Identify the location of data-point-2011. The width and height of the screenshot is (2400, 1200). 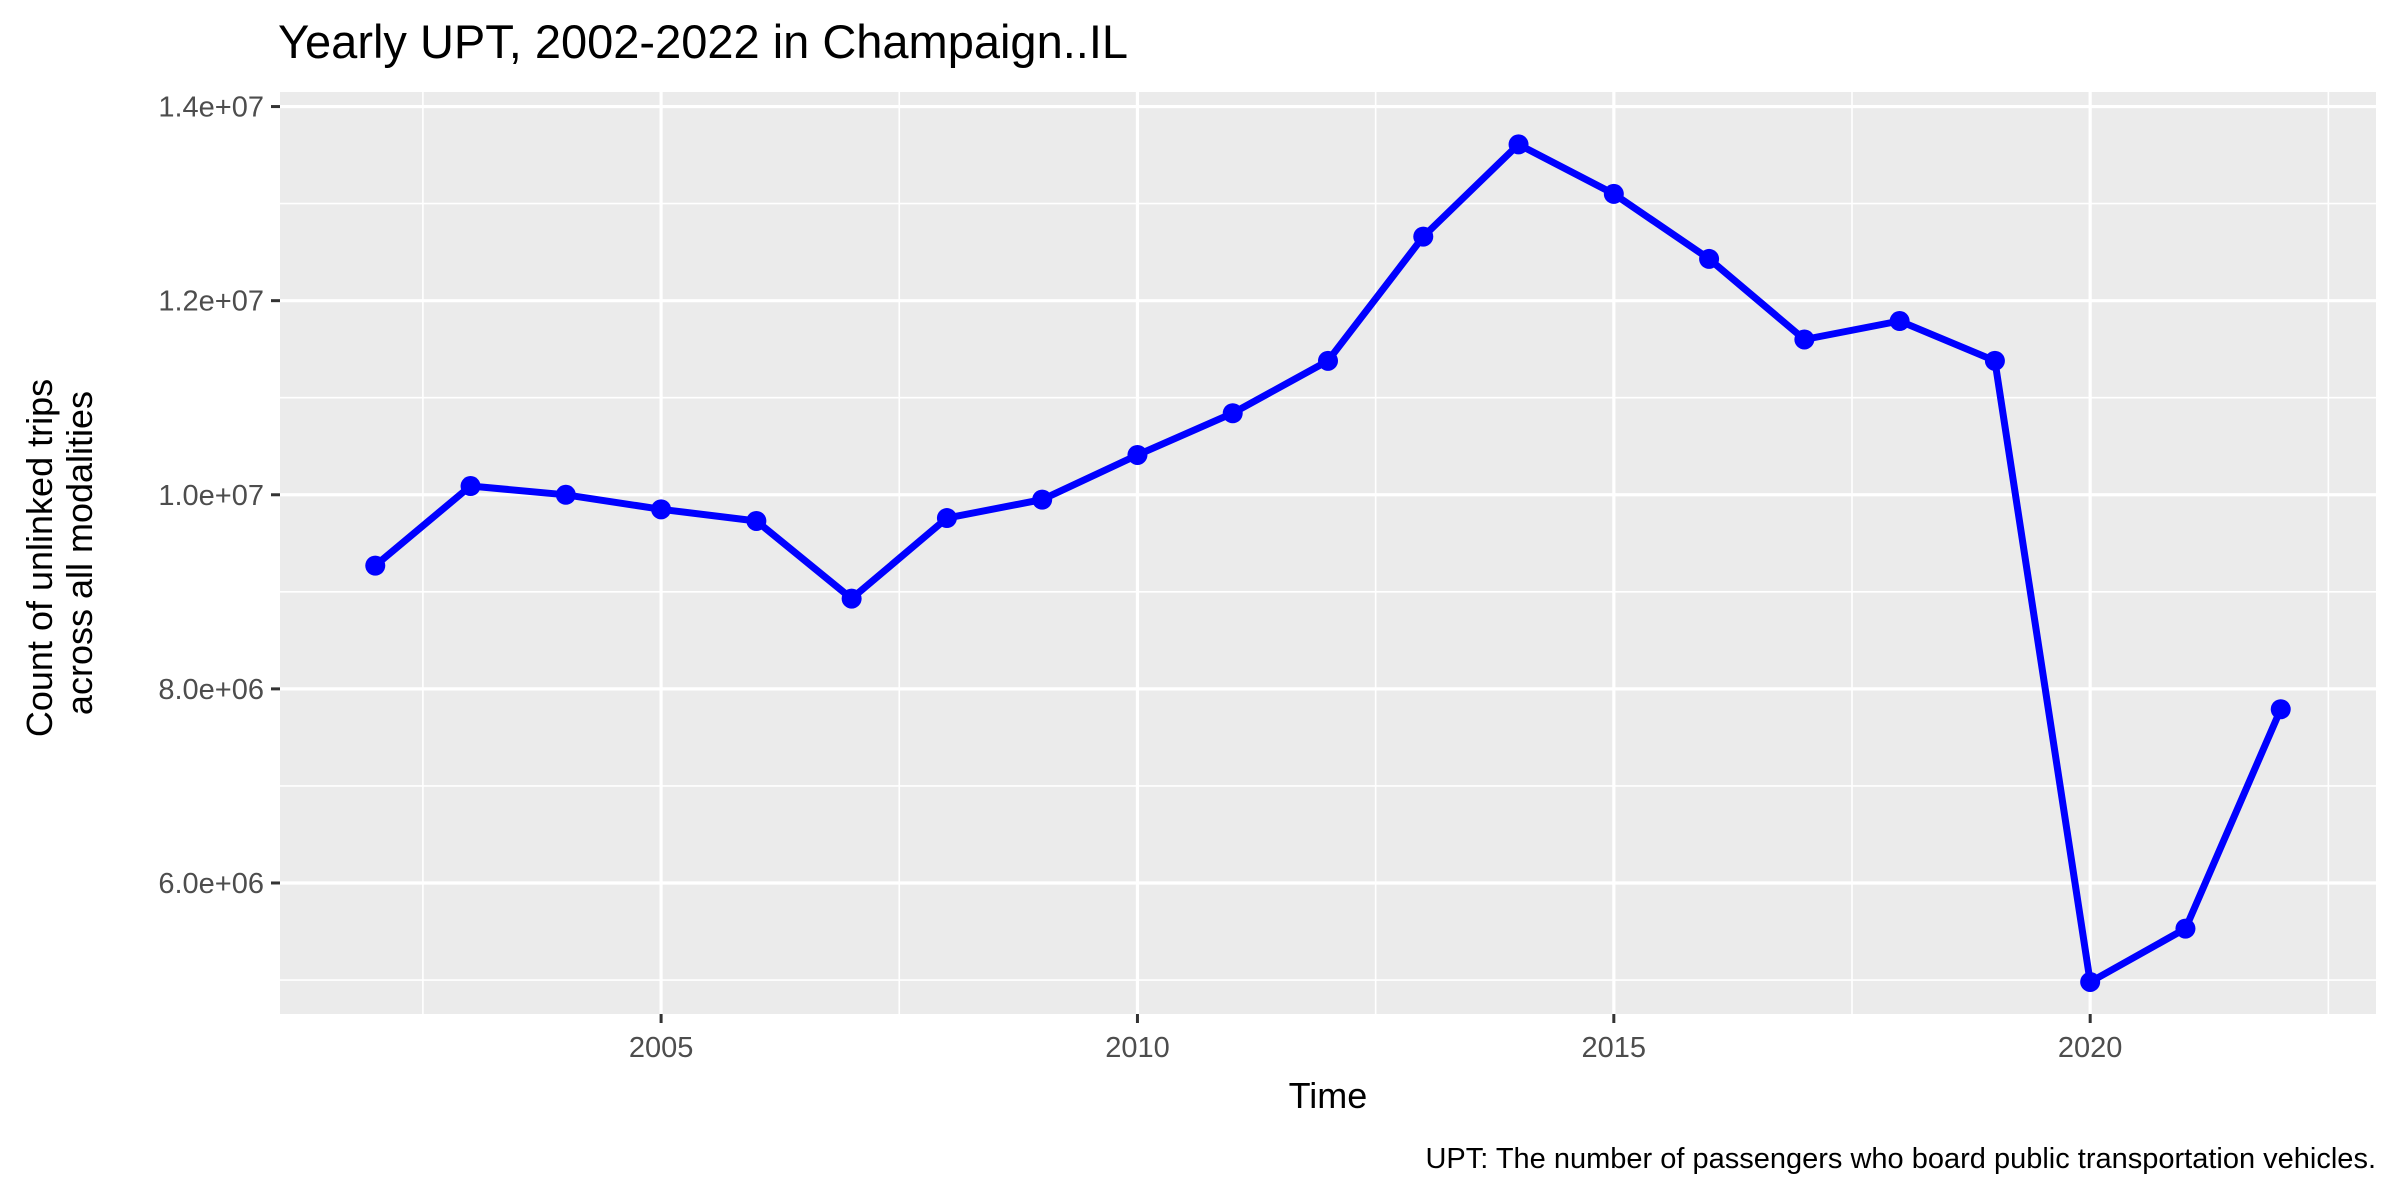
(1232, 413).